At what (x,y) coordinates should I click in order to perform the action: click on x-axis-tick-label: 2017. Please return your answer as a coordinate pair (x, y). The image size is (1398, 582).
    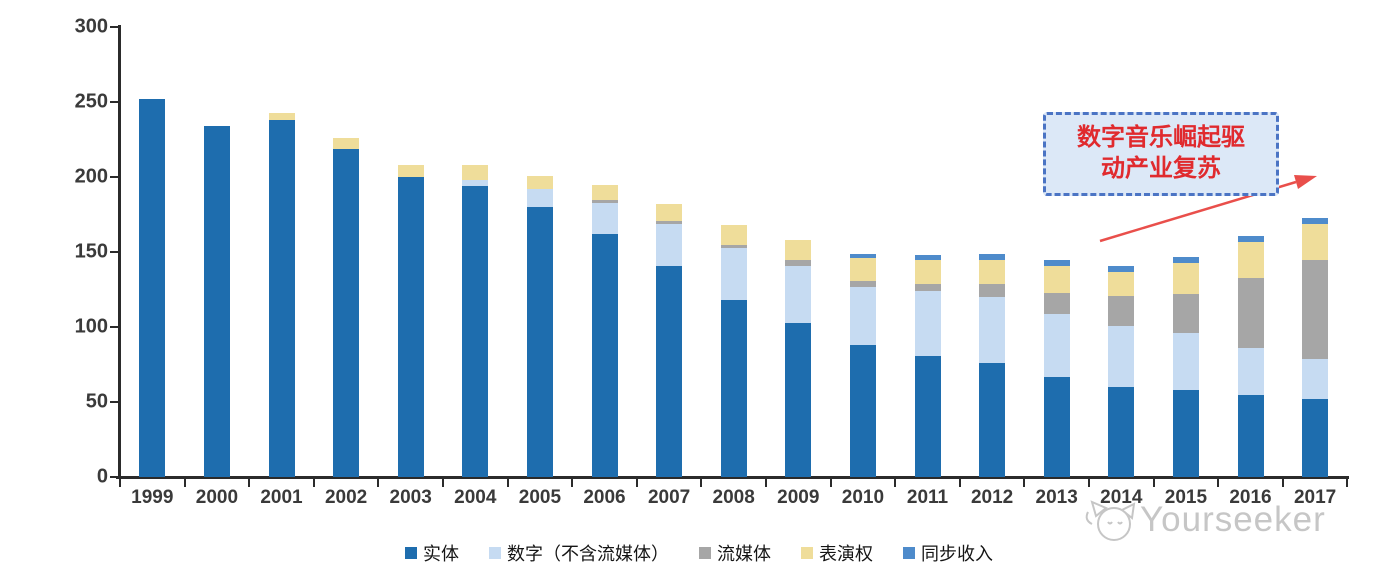
    Looking at the image, I should click on (1315, 497).